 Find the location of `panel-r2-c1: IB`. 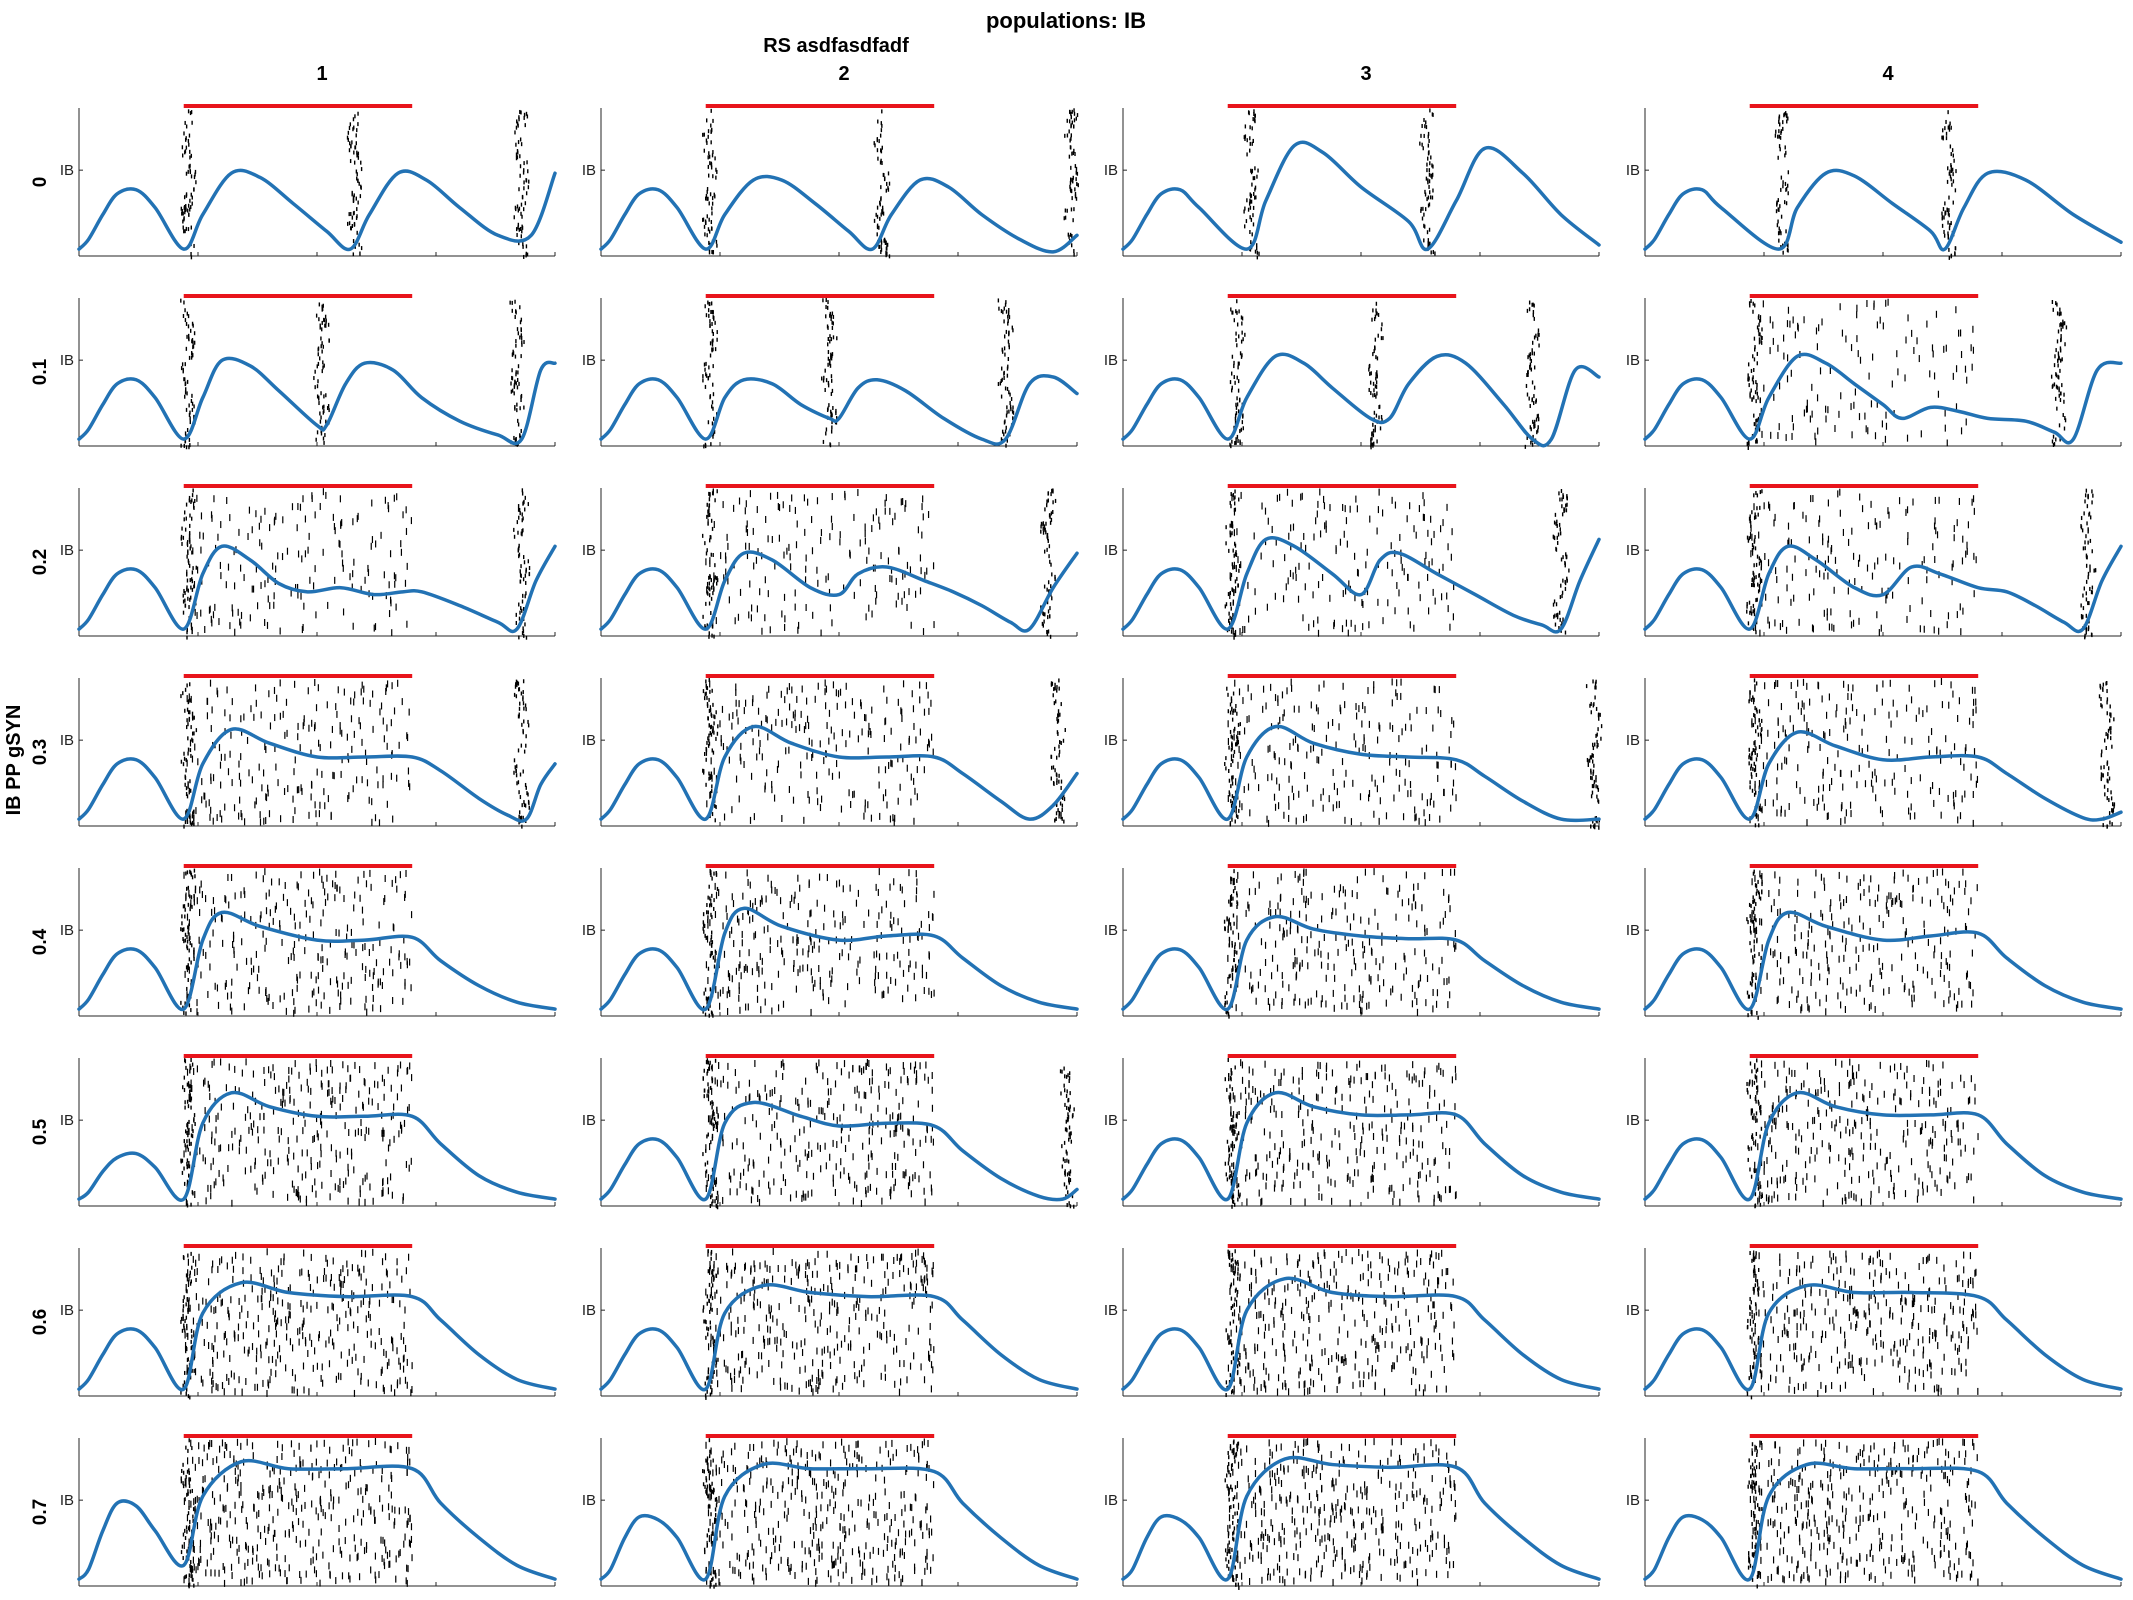

panel-r2-c1: IB is located at coordinates (830, 561).